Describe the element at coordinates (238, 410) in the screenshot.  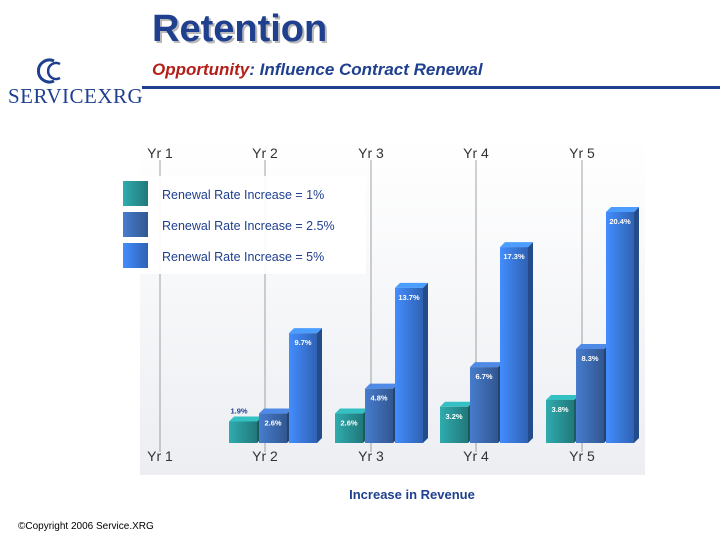
I see `data-label: 1.9%` at that location.